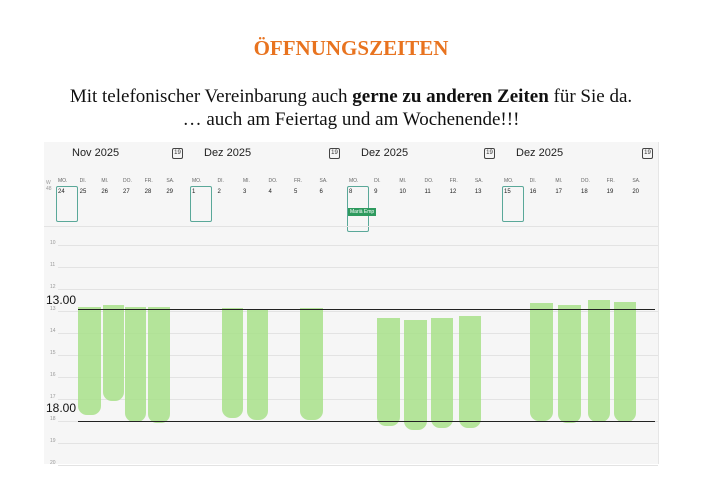 This screenshot has height=496, width=702. I want to click on hour-label: 16, so click(53, 375).